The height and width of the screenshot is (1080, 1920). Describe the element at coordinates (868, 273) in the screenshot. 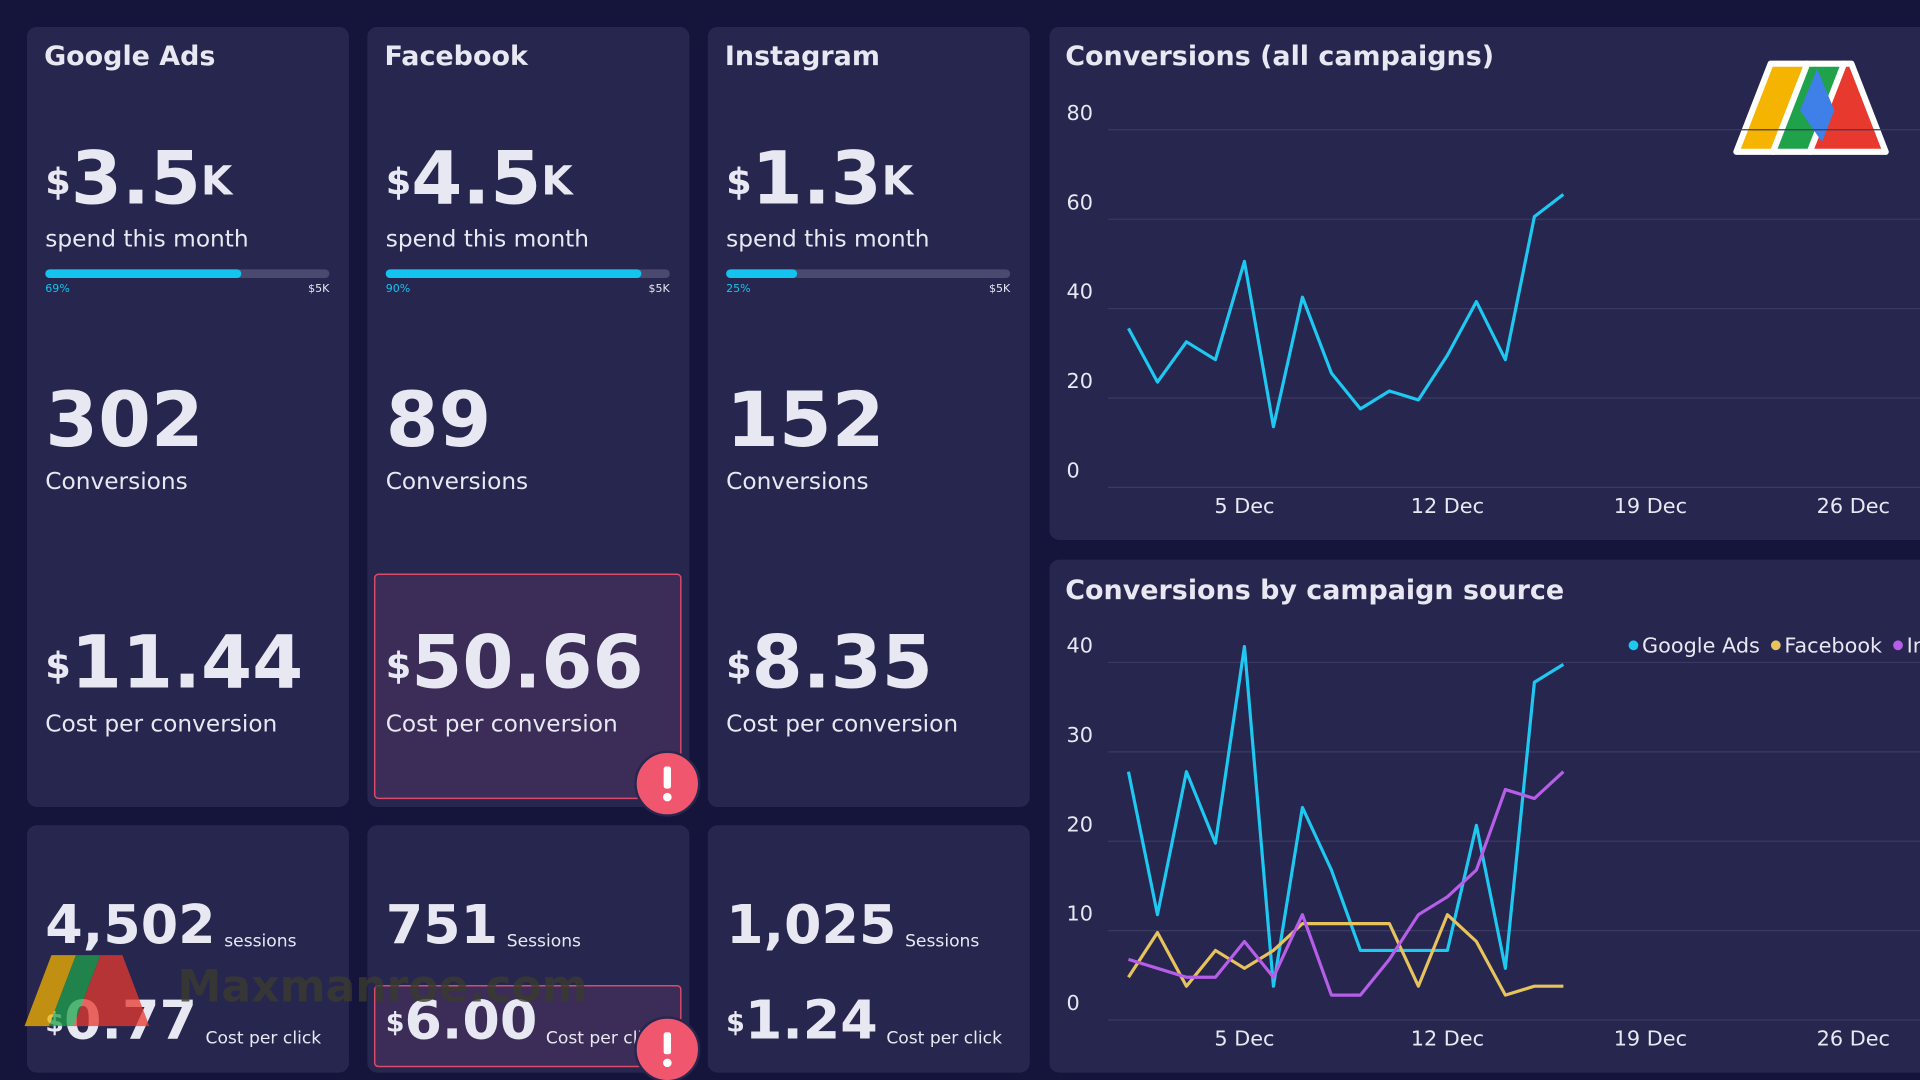

I see `progress-track` at that location.